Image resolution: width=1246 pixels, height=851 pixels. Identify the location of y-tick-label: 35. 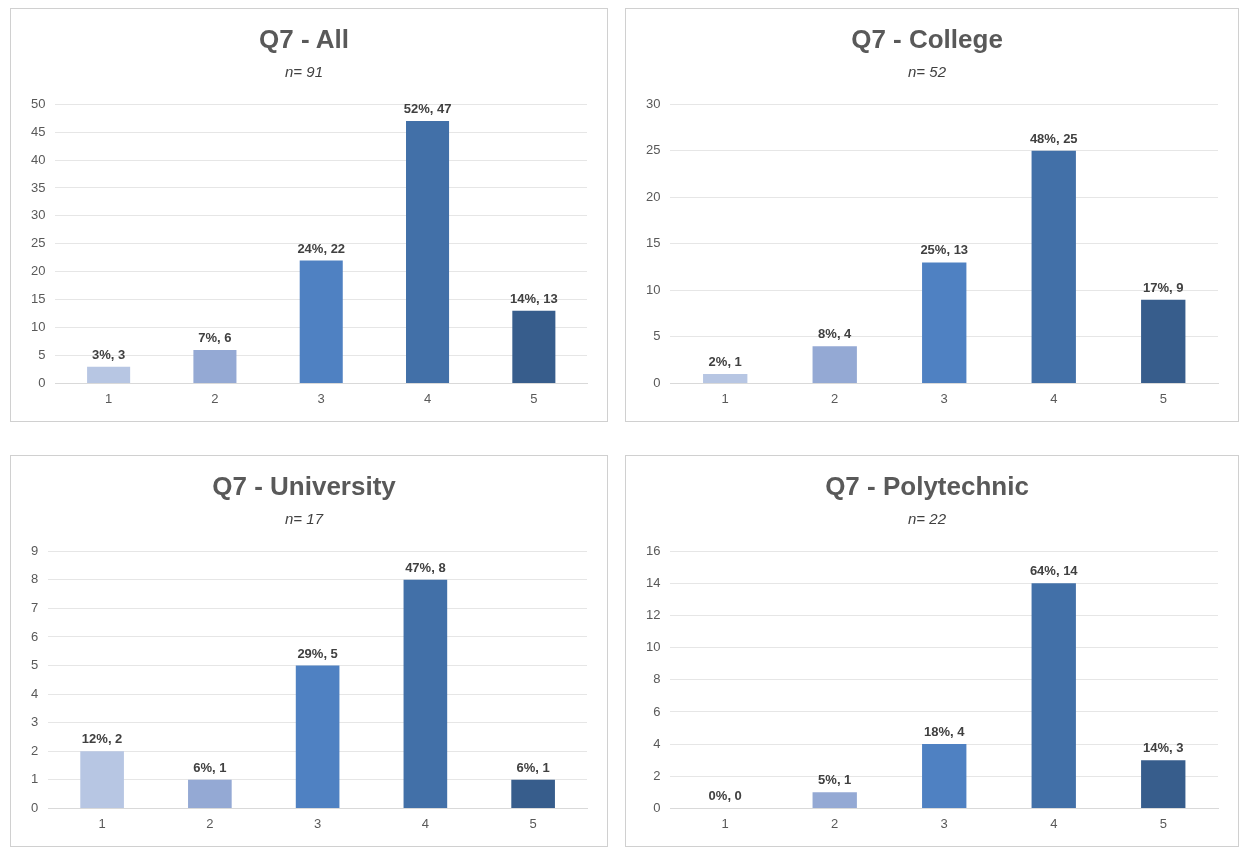
(38, 187).